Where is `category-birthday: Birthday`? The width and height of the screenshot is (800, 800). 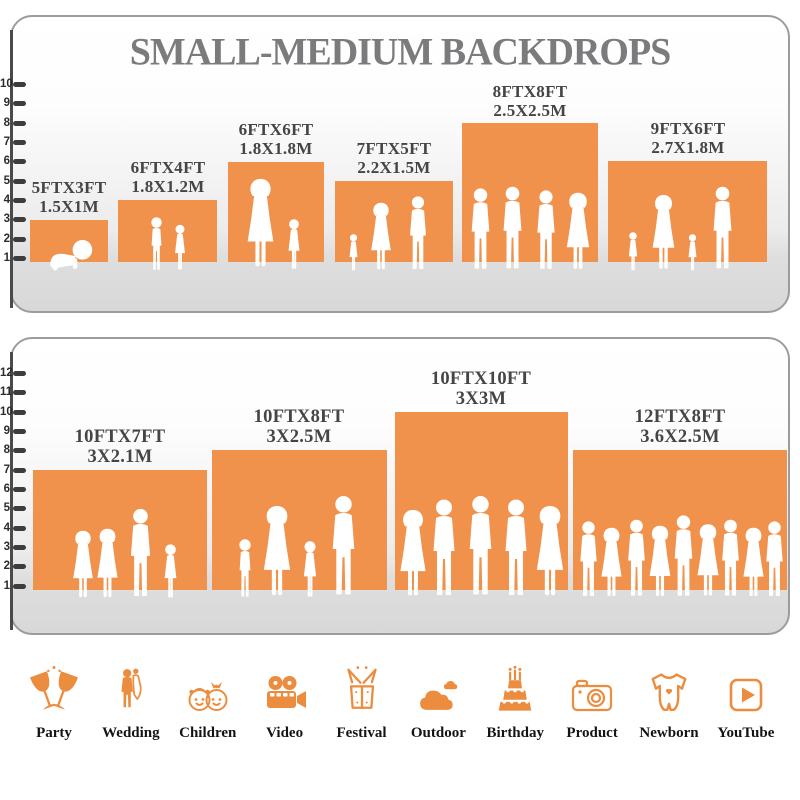
category-birthday: Birthday is located at coordinates (515, 698).